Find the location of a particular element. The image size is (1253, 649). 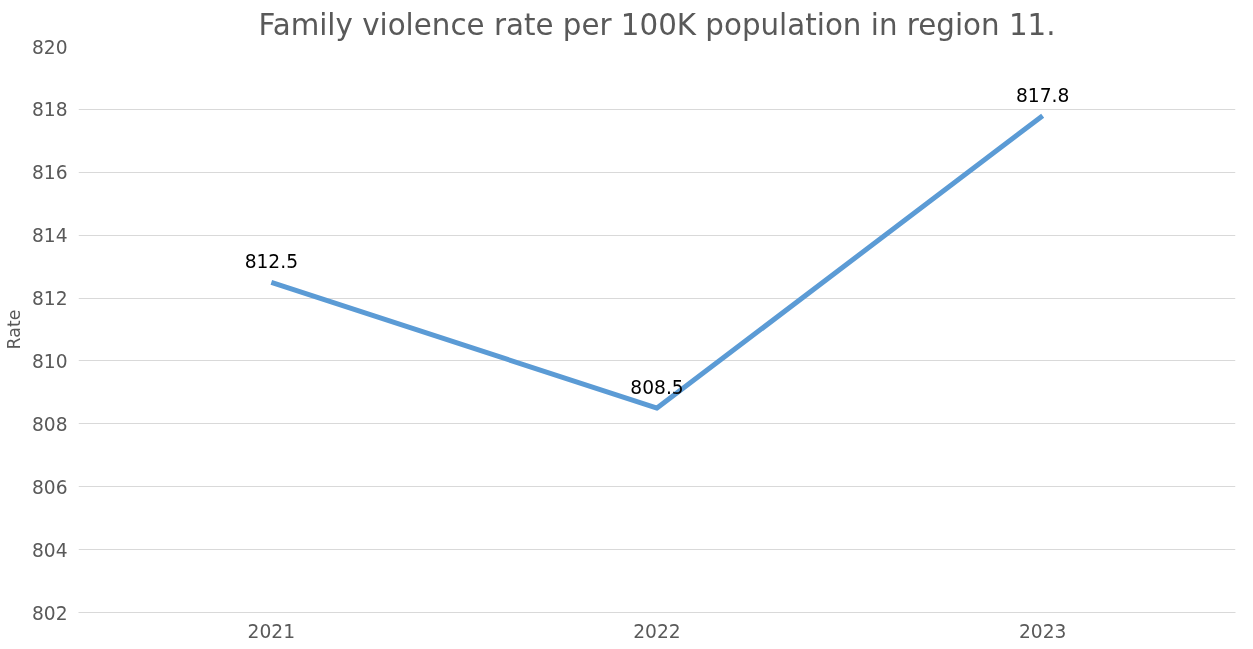

y-axis-title: Rate is located at coordinates (13, 329).